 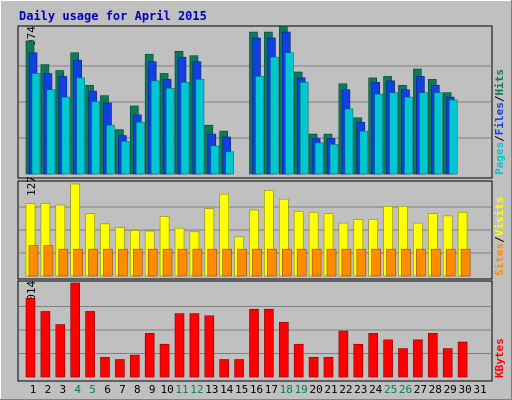 I want to click on day-label-20: 20, so click(x=315, y=389).